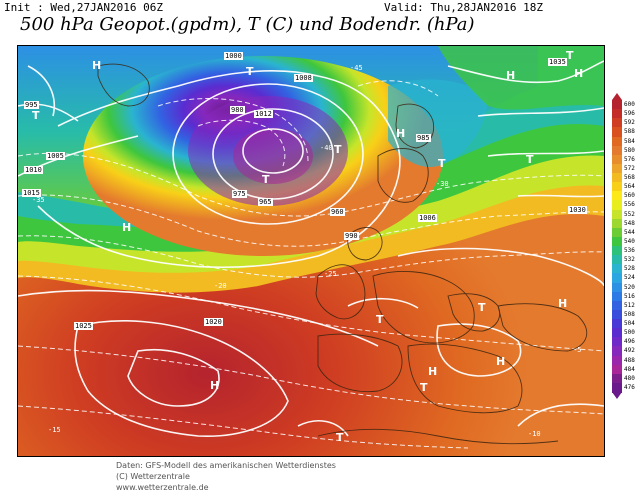  What do you see at coordinates (629, 342) in the screenshot?
I see `colorbar-label: 496` at bounding box center [629, 342].